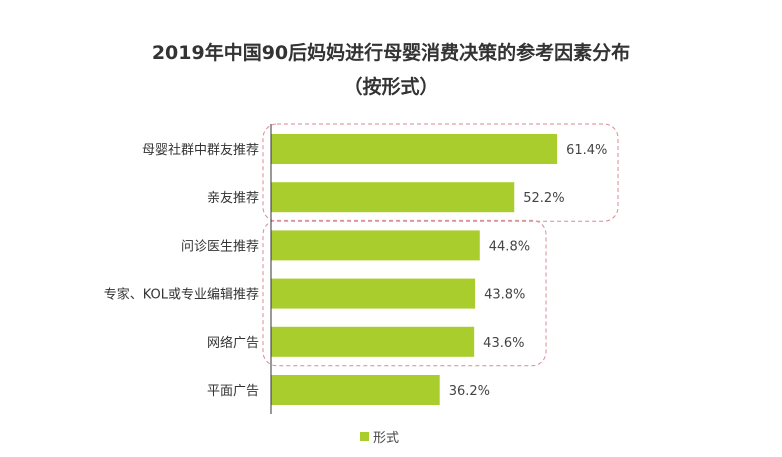  What do you see at coordinates (220, 246) in the screenshot?
I see `category-label: 问诊医生推荐` at bounding box center [220, 246].